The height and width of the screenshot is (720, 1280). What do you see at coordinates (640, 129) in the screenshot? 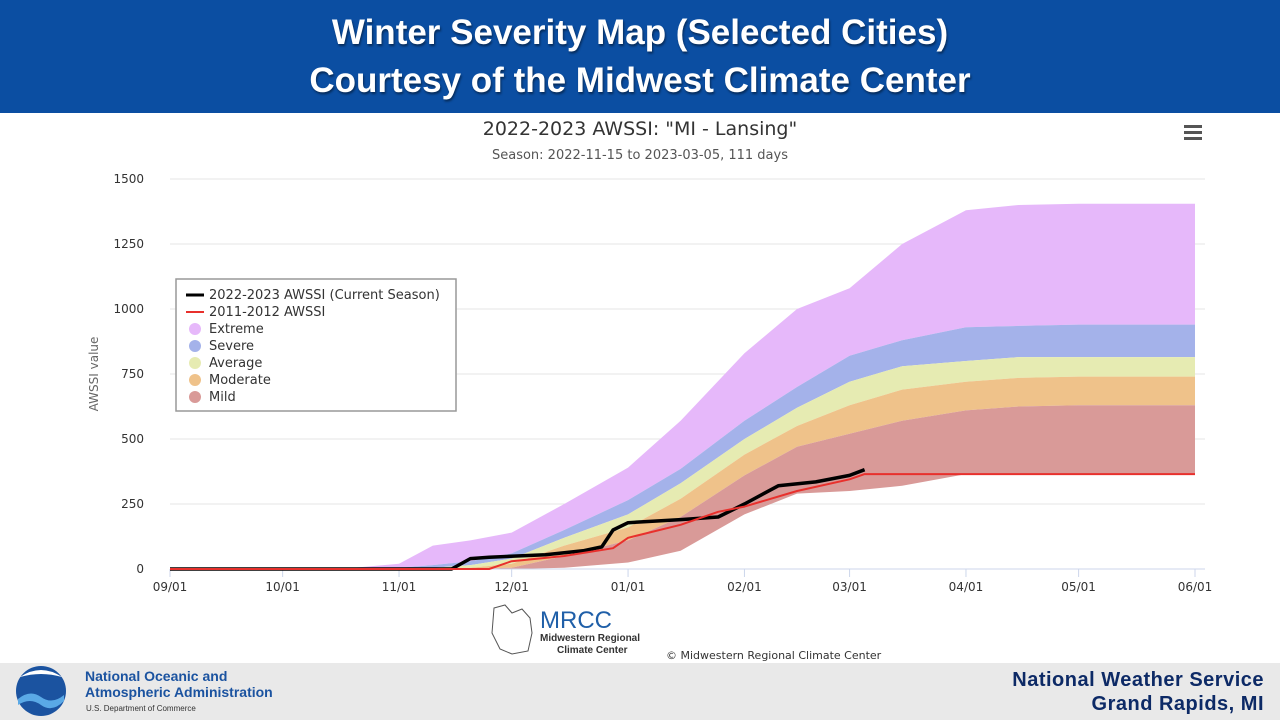
I see `chart-title: 2022-2023 AWSSI: "MI - Lansing"` at bounding box center [640, 129].